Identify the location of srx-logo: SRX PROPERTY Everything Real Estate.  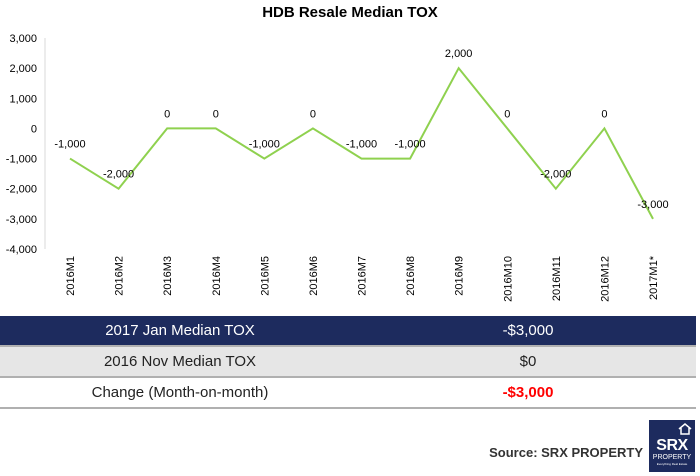
(672, 446).